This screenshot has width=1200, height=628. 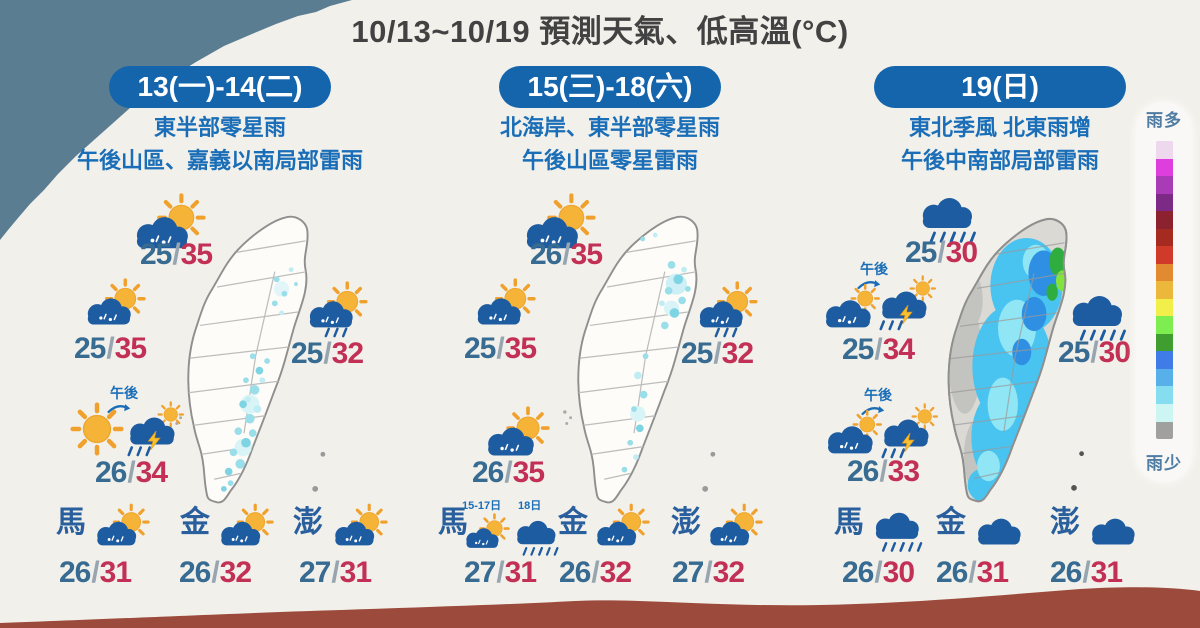 What do you see at coordinates (219, 160) in the screenshot?
I see `panel1-subtitle-2: 午後山區、嘉義以南局部雷雨` at bounding box center [219, 160].